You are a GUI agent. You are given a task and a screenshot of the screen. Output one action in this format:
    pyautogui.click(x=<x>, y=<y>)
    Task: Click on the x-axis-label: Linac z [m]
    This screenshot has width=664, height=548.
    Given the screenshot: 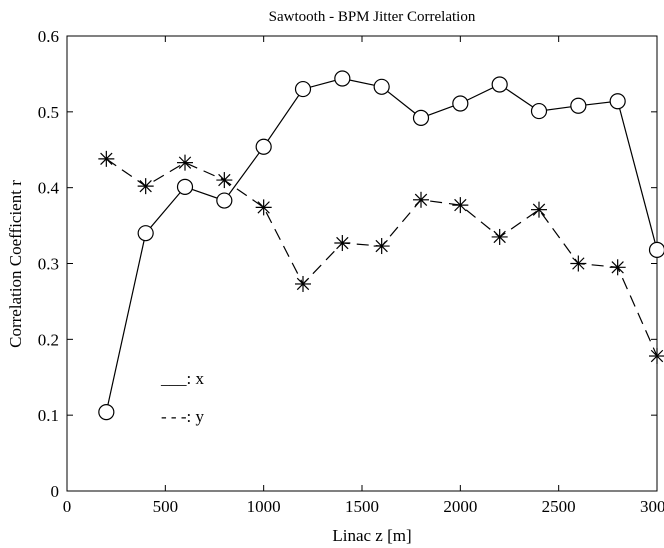 What is the action you would take?
    pyautogui.click(x=371, y=535)
    